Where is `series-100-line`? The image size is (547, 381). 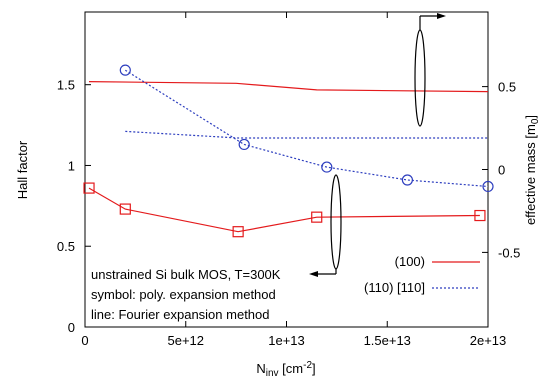
series-100-line is located at coordinates (288, 87).